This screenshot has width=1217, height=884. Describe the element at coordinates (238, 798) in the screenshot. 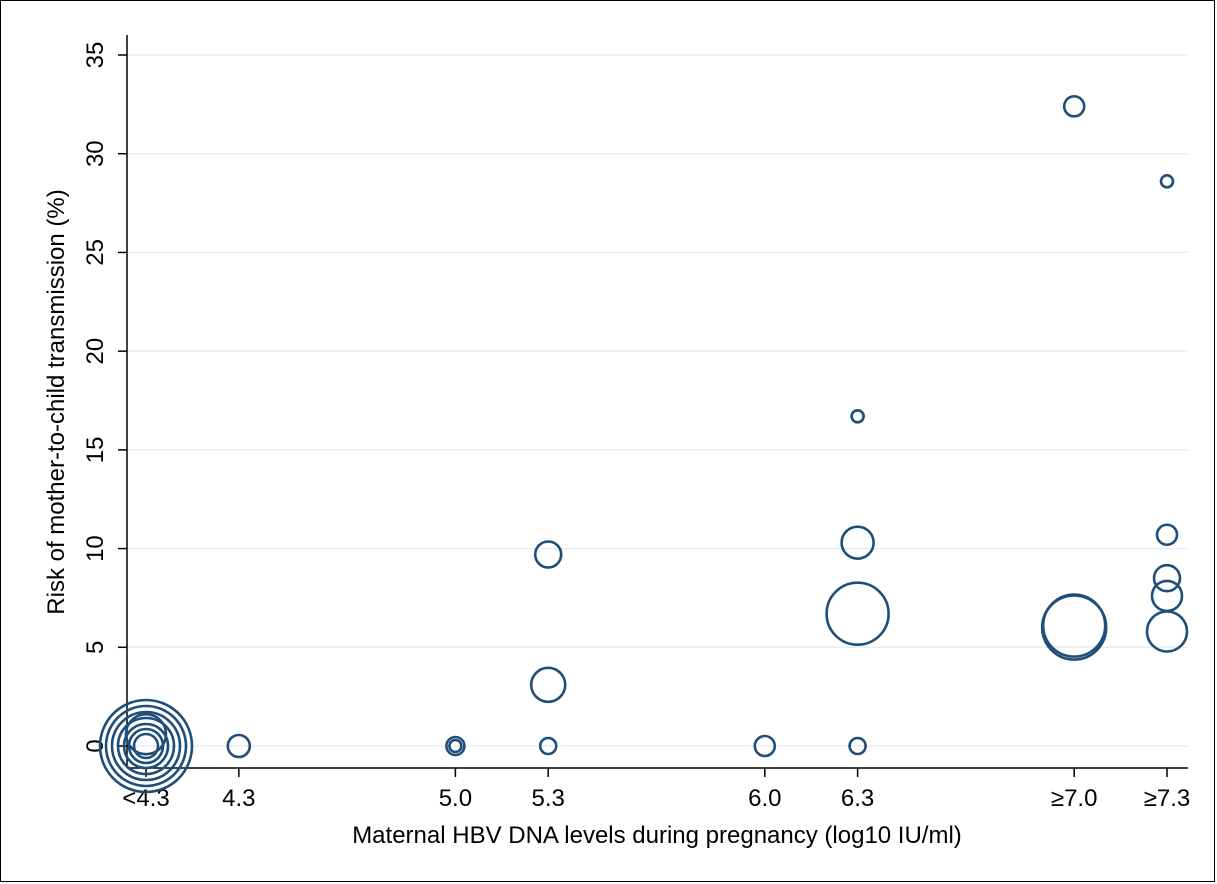

I see `x-tick-label: 4.3` at that location.